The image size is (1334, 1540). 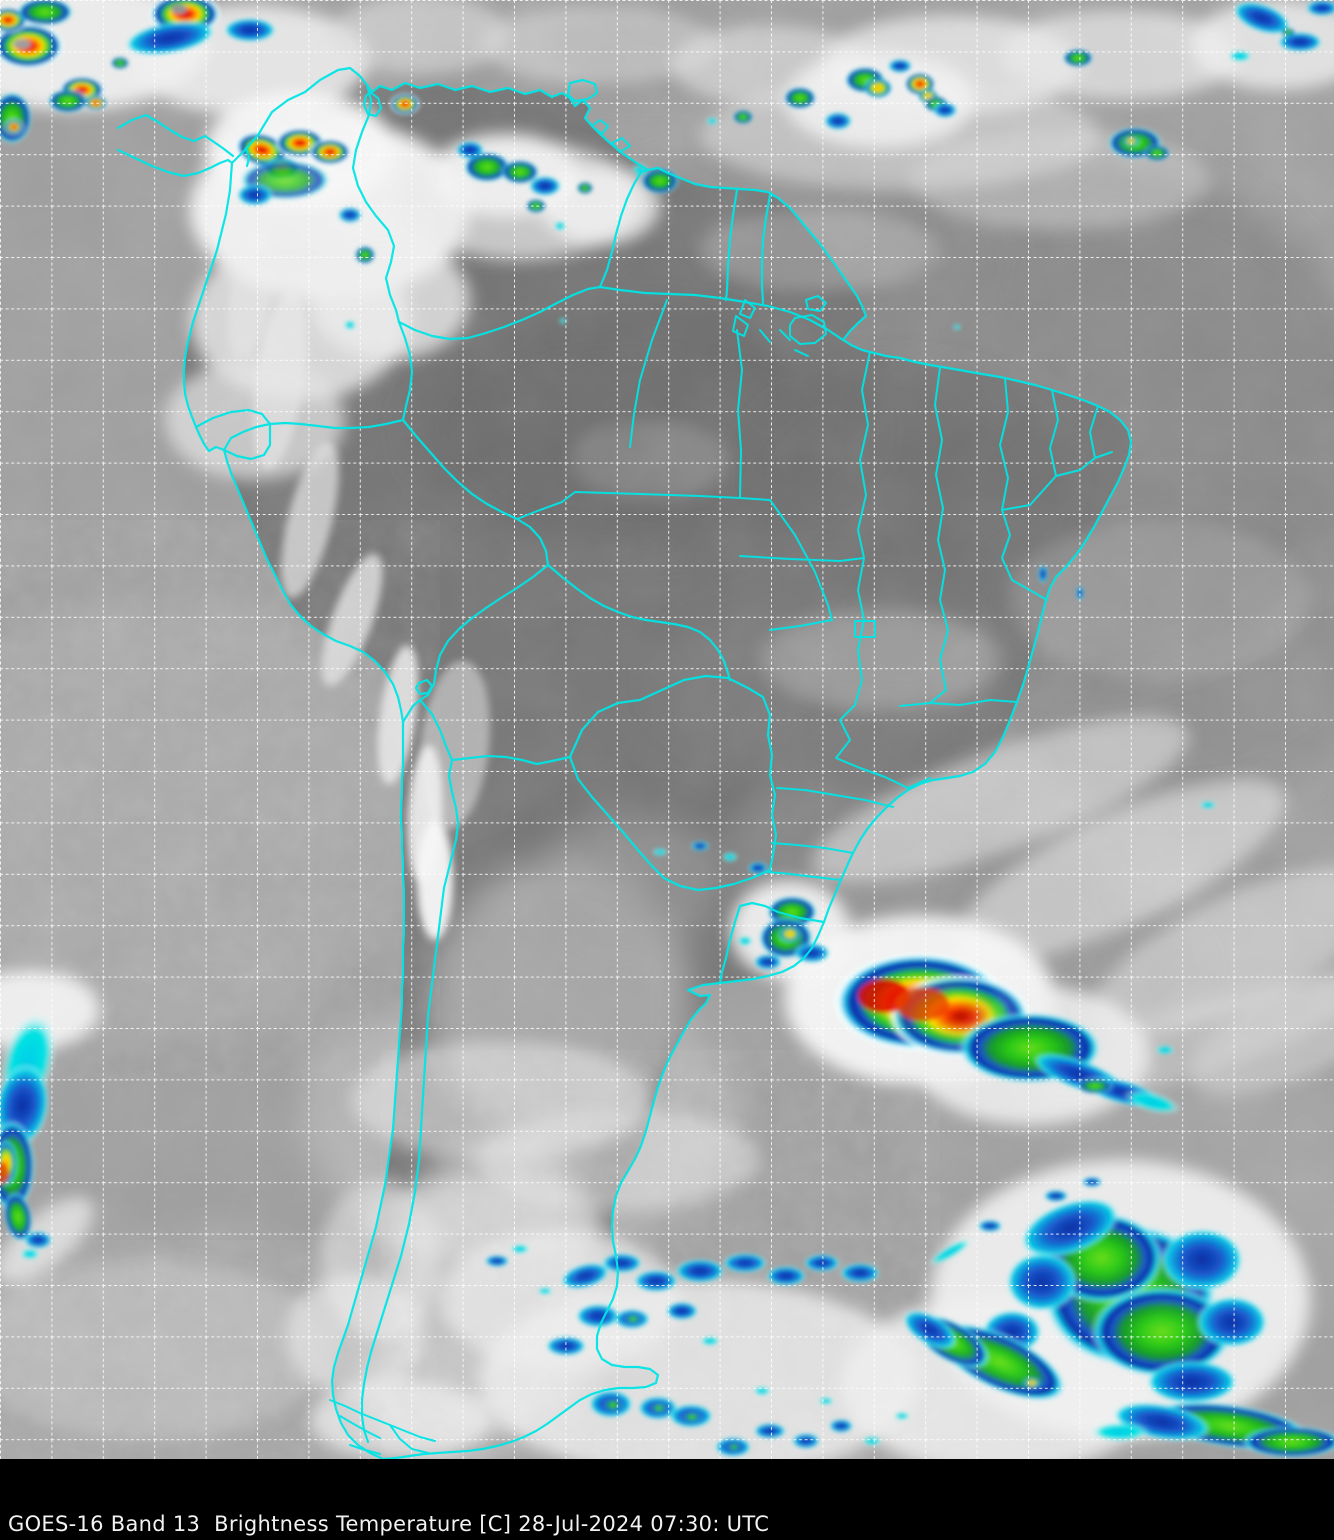 What do you see at coordinates (233, 434) in the screenshot?
I see `ecuador-borders` at bounding box center [233, 434].